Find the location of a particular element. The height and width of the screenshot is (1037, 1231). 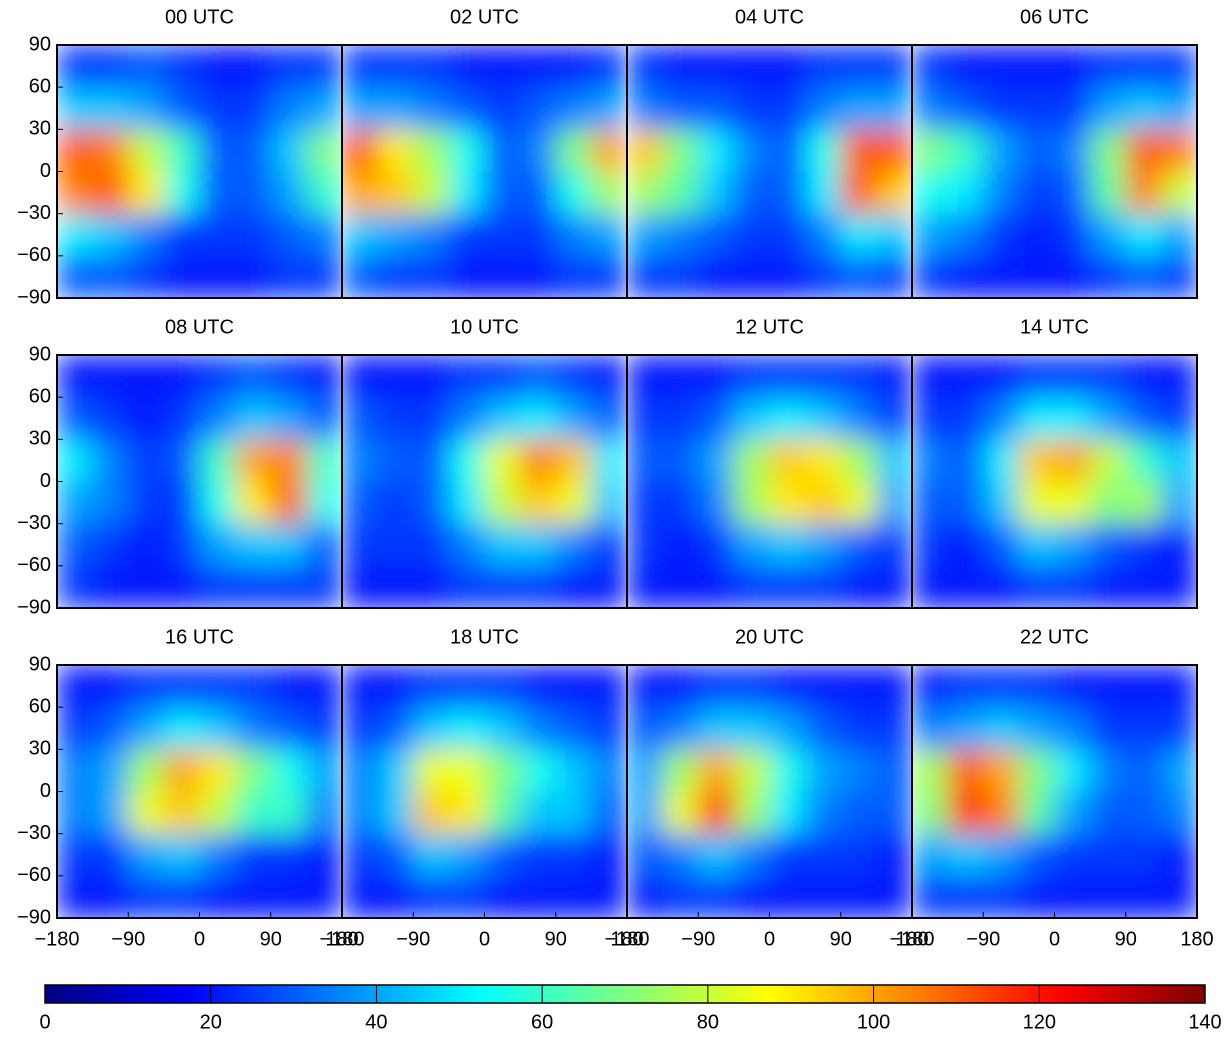

y-tick-label: −60 is located at coordinates (34, 255).